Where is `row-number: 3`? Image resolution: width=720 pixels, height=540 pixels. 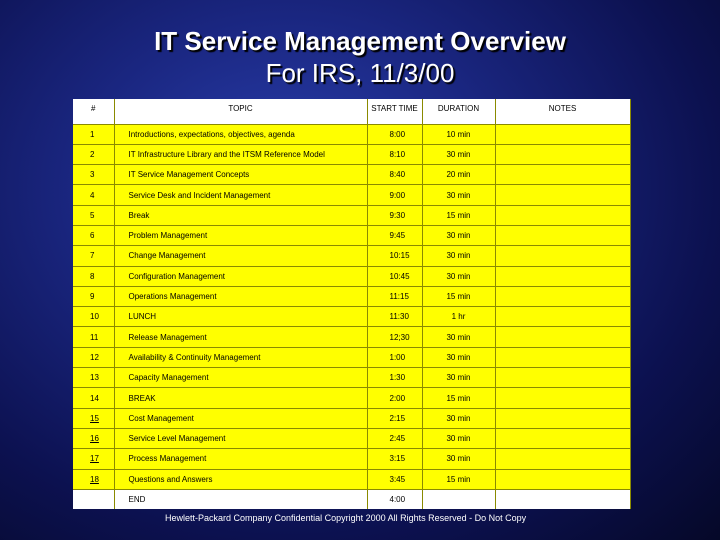
row-number: 3 is located at coordinates (94, 175).